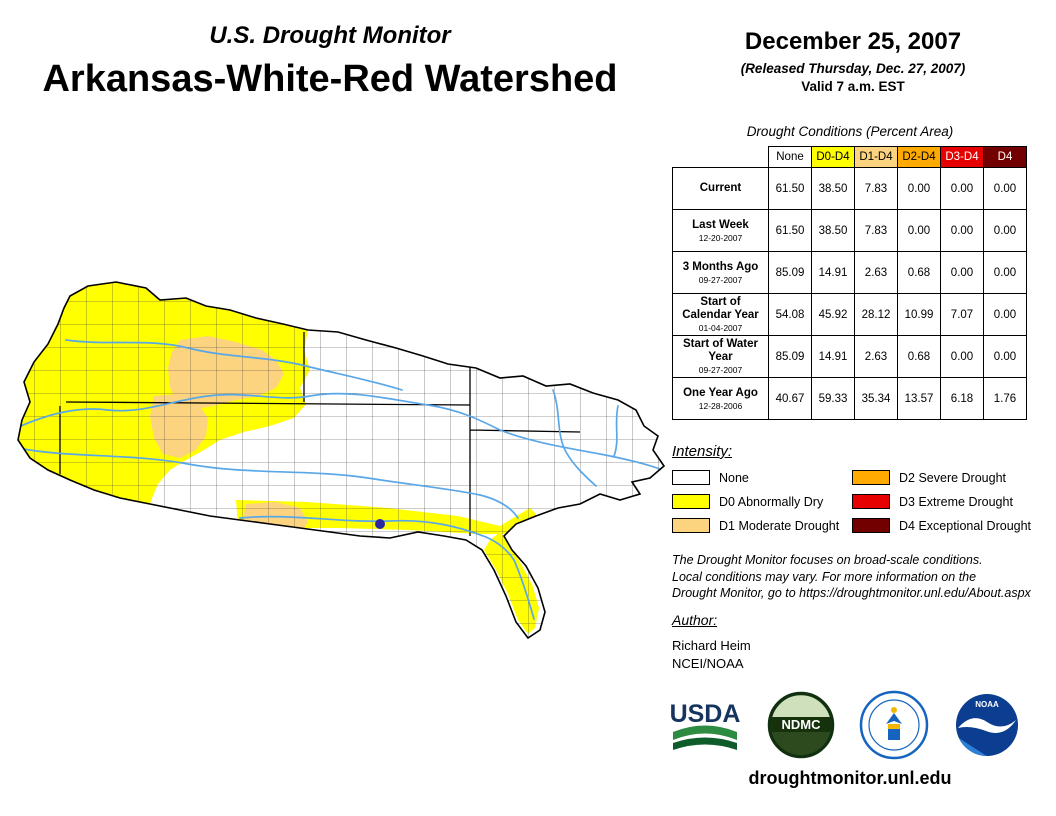  What do you see at coordinates (380, 524) in the screenshot?
I see `reservoir-dot` at bounding box center [380, 524].